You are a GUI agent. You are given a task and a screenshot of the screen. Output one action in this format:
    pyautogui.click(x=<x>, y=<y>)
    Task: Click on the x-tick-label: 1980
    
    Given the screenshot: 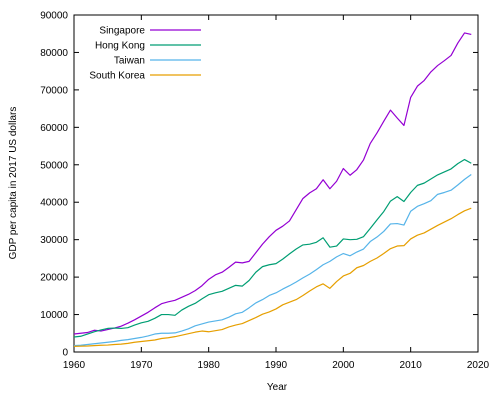 What is the action you would take?
    pyautogui.click(x=209, y=365)
    